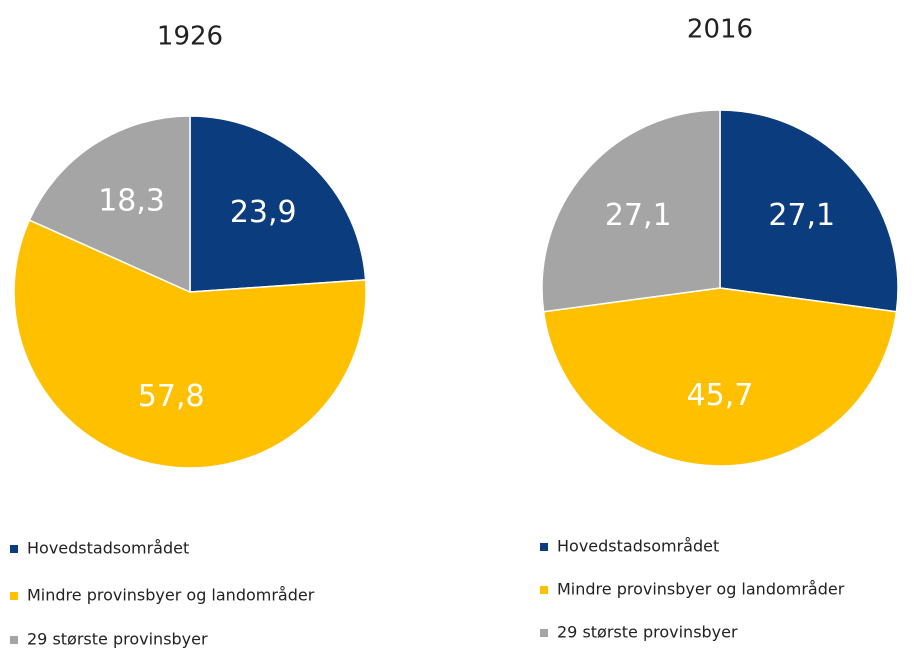  What do you see at coordinates (720, 395) in the screenshot?
I see `value-label: 45,7` at bounding box center [720, 395].